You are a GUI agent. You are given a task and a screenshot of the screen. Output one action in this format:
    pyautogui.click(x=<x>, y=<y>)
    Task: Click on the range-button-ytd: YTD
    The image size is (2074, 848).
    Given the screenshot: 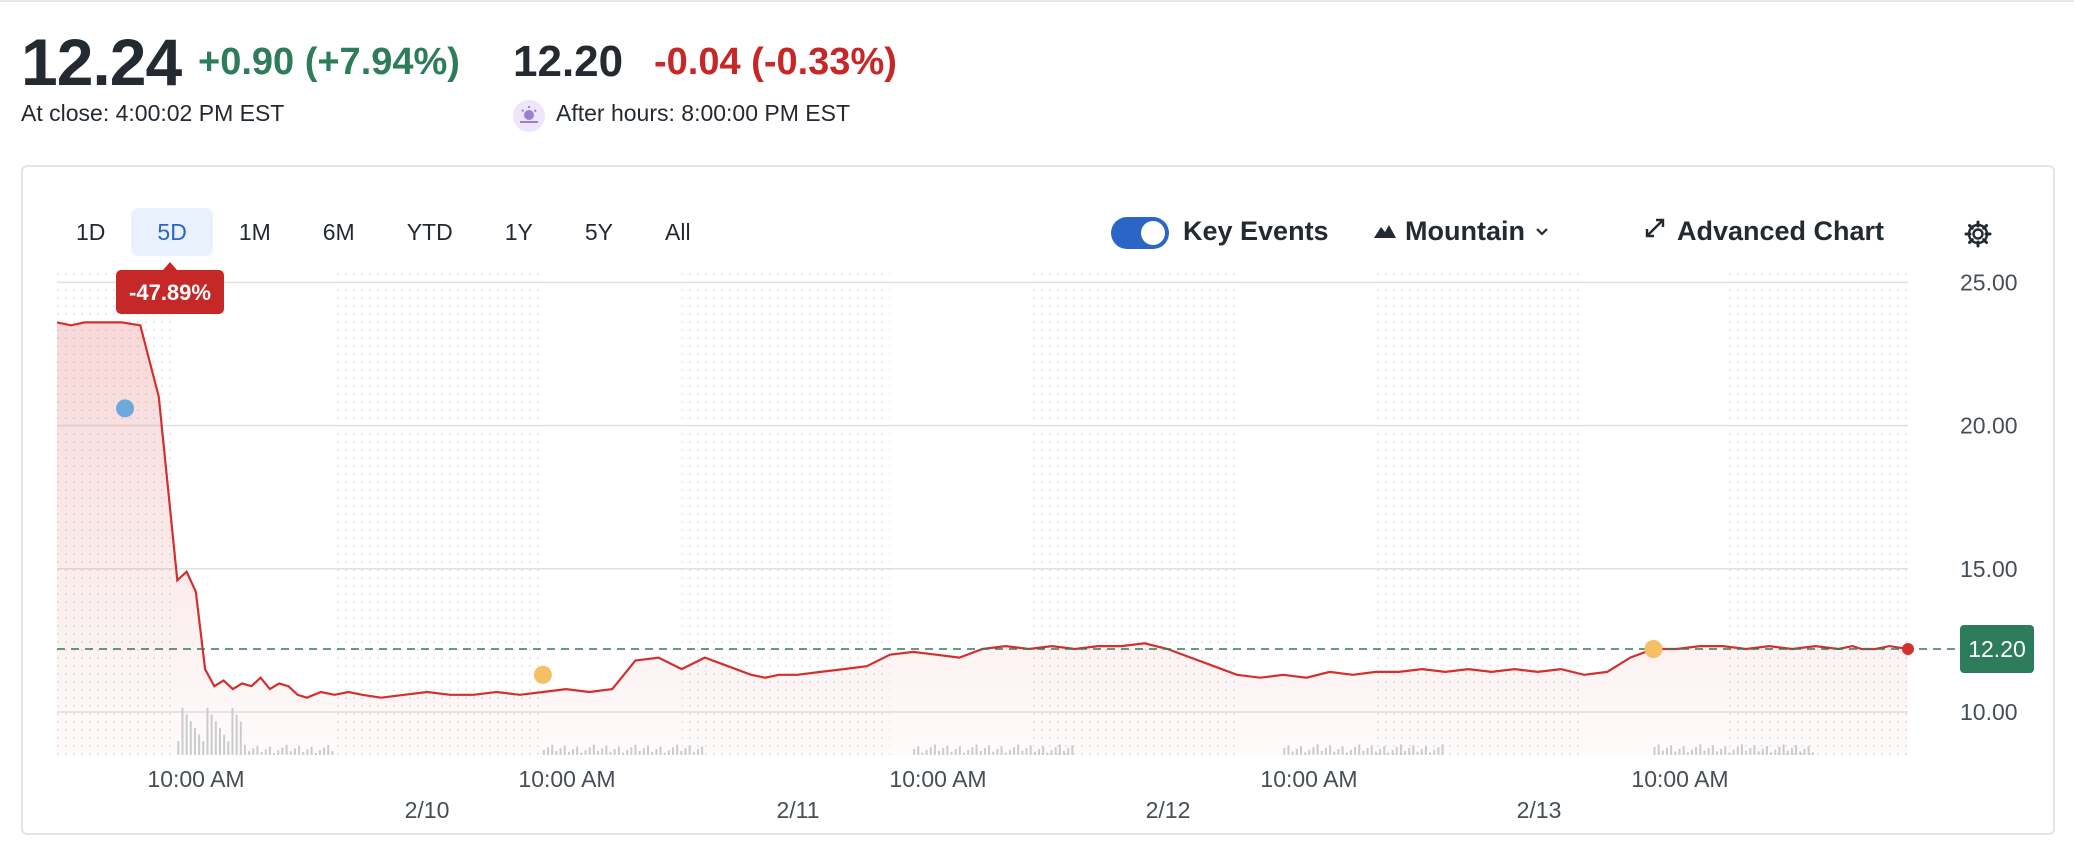 What is the action you would take?
    pyautogui.click(x=429, y=232)
    